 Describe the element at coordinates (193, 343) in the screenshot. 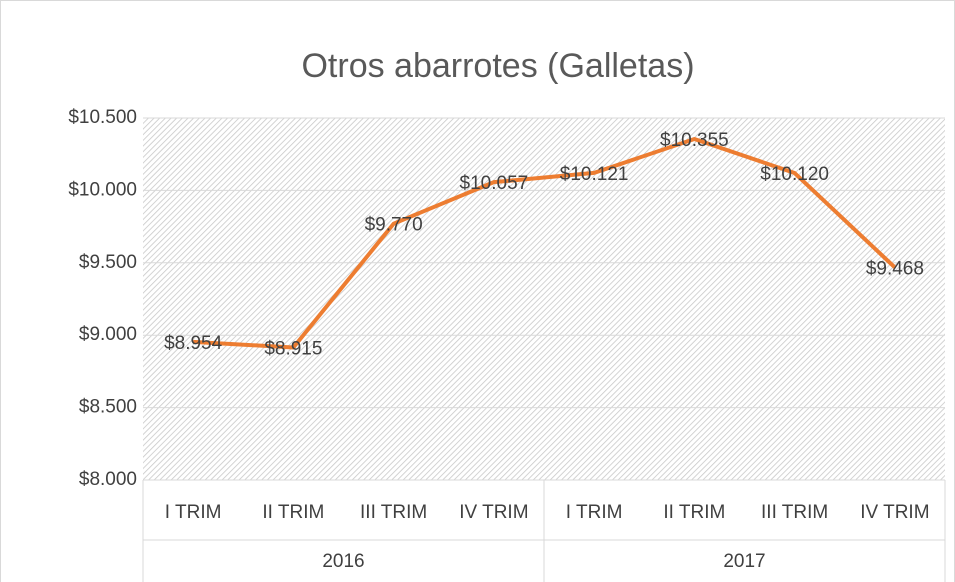

I see `data-label: $8.954` at that location.